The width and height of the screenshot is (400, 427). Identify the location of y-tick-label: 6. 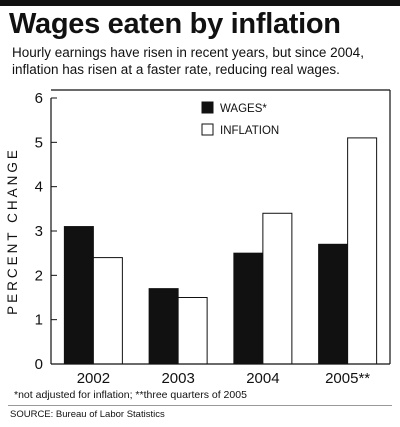
(39, 98).